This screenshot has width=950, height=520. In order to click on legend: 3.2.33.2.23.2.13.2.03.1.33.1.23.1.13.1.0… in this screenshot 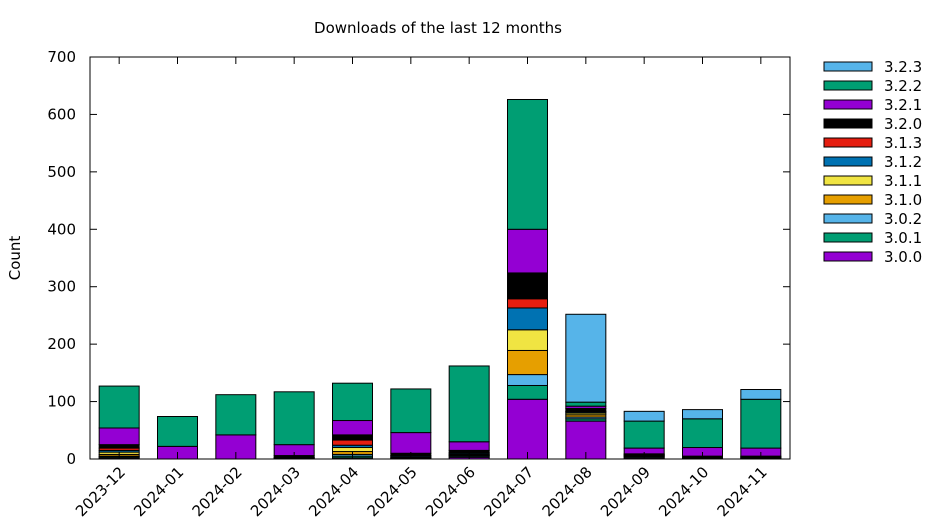, I will do `click(872, 162)`.